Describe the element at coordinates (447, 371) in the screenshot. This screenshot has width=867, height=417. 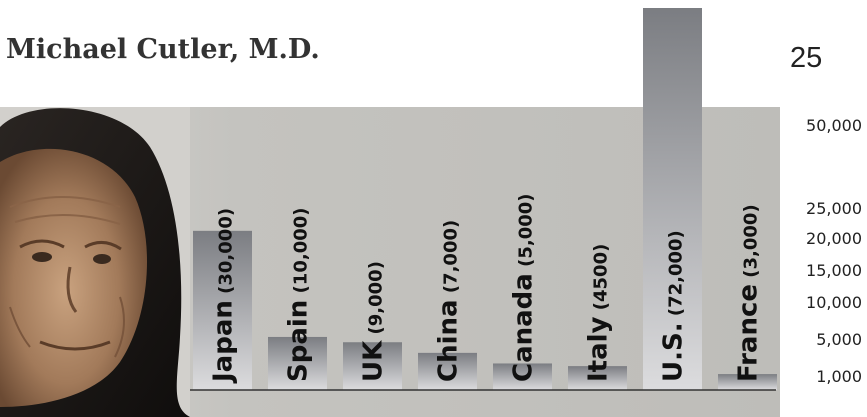
I see `bar-china` at that location.